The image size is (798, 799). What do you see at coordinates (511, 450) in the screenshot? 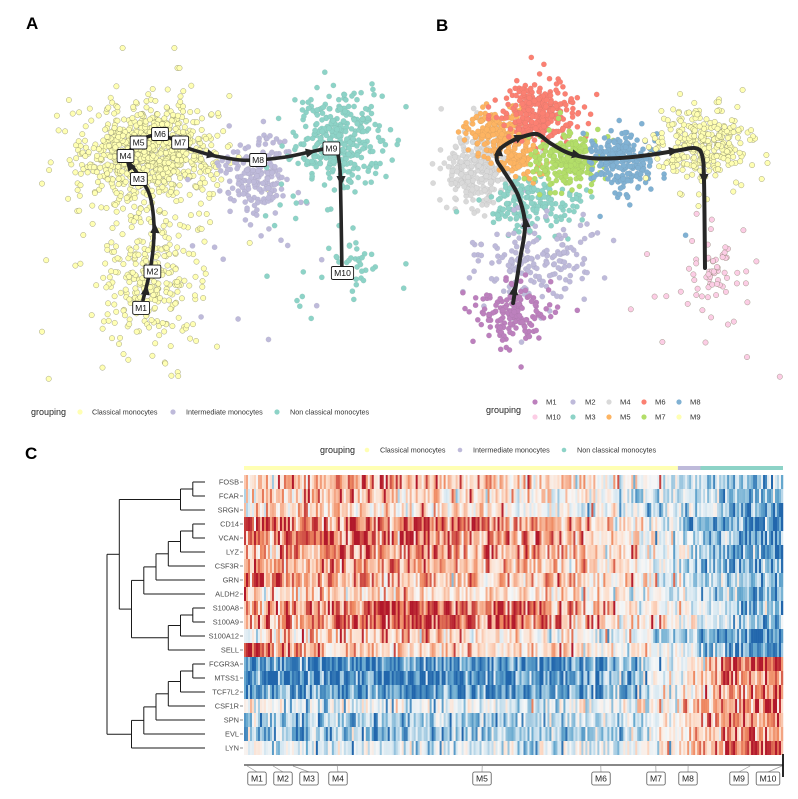
I see `legend-label: Intermediate monocytes` at bounding box center [511, 450].